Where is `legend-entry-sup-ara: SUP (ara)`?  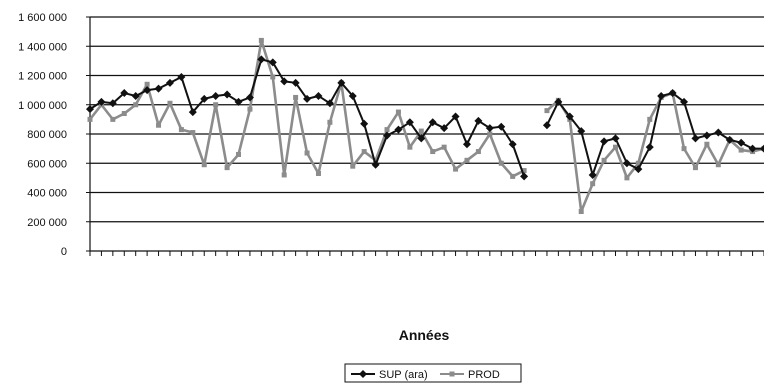 legend-entry-sup-ara: SUP (ara) is located at coordinates (389, 375).